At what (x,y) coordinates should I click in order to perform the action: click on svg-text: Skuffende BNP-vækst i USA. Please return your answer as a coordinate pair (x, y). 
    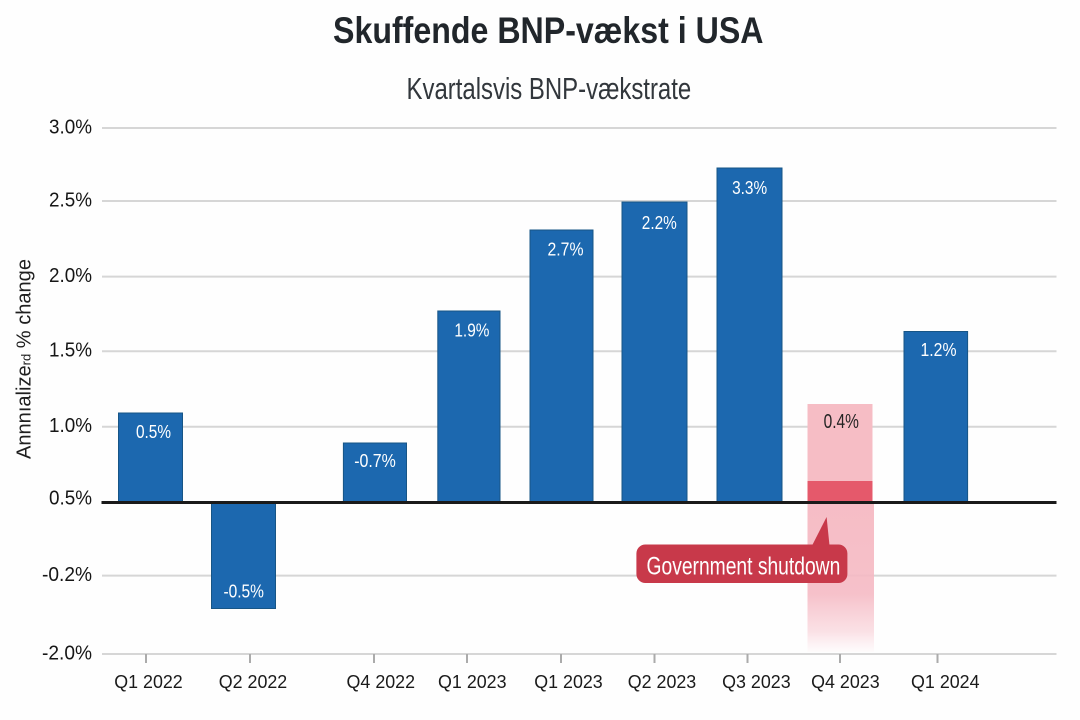
    Looking at the image, I should click on (548, 30).